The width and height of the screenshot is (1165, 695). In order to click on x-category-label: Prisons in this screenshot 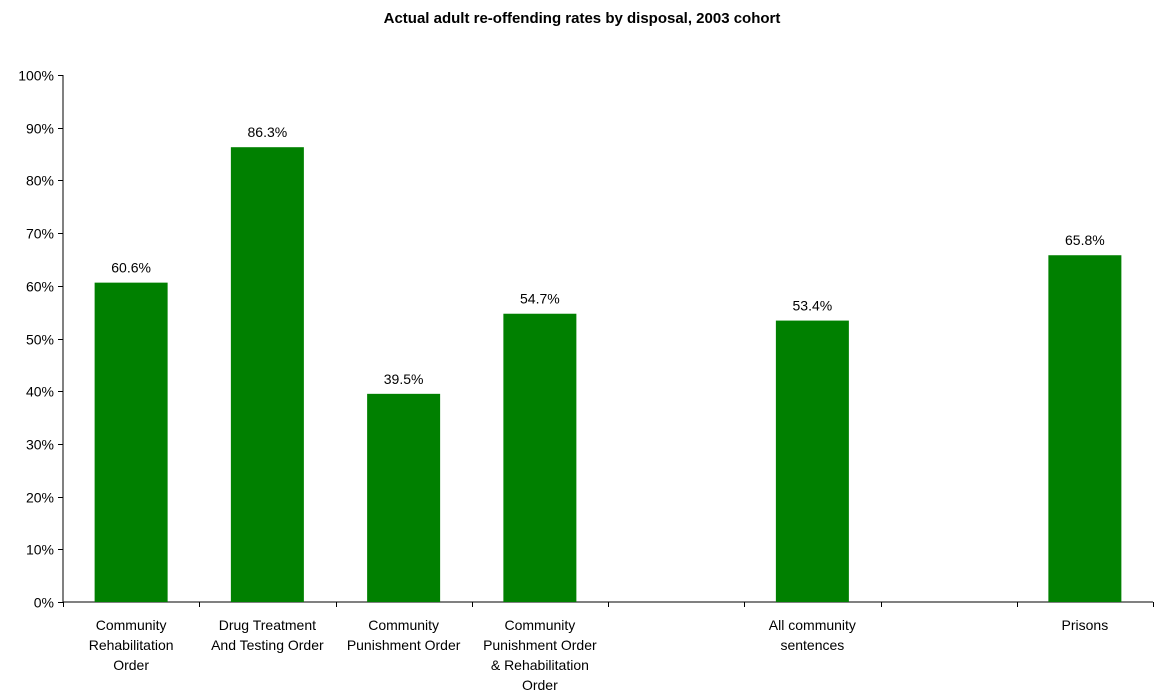, I will do `click(1085, 625)`.